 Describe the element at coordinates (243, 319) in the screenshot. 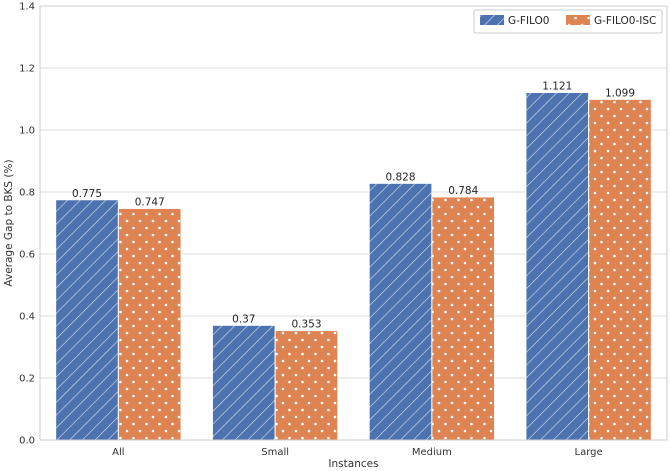

I see `data-label-g-filo0-small: 0.37` at that location.